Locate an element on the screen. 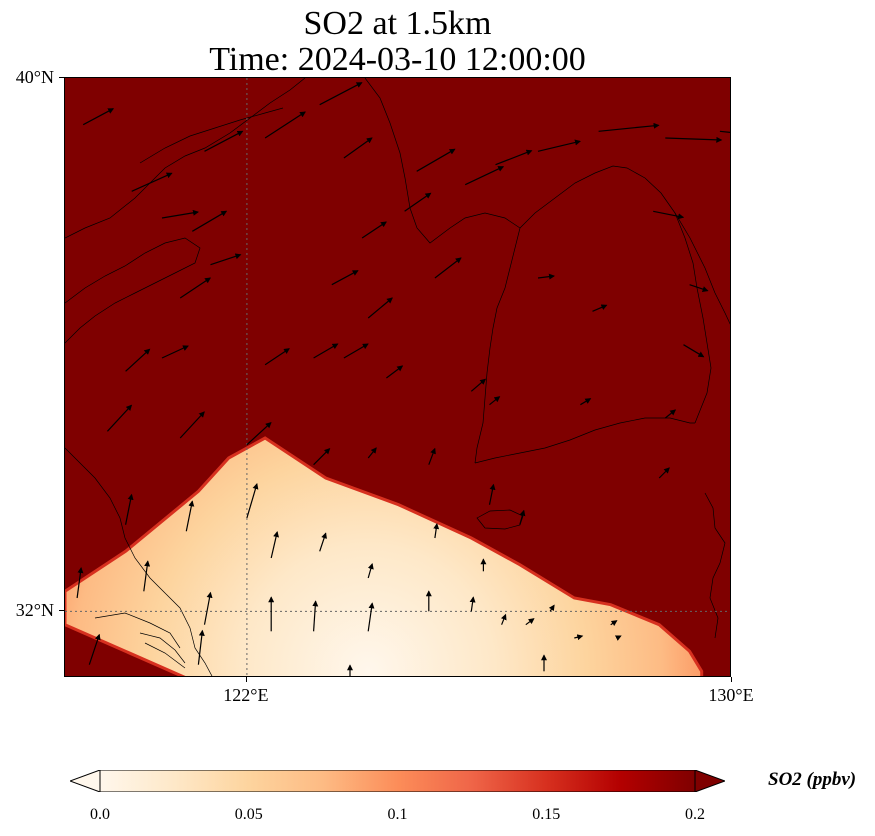 The image size is (875, 836). coastline-korea-east is located at coordinates (693, 318).